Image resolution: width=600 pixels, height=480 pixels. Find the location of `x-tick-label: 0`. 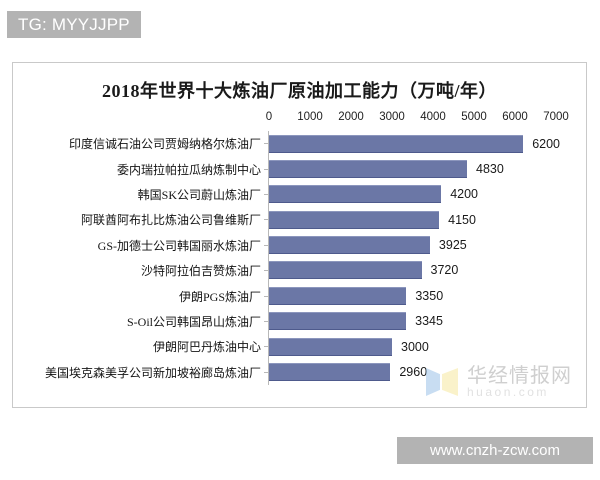

x-tick-label: 0 is located at coordinates (269, 117).